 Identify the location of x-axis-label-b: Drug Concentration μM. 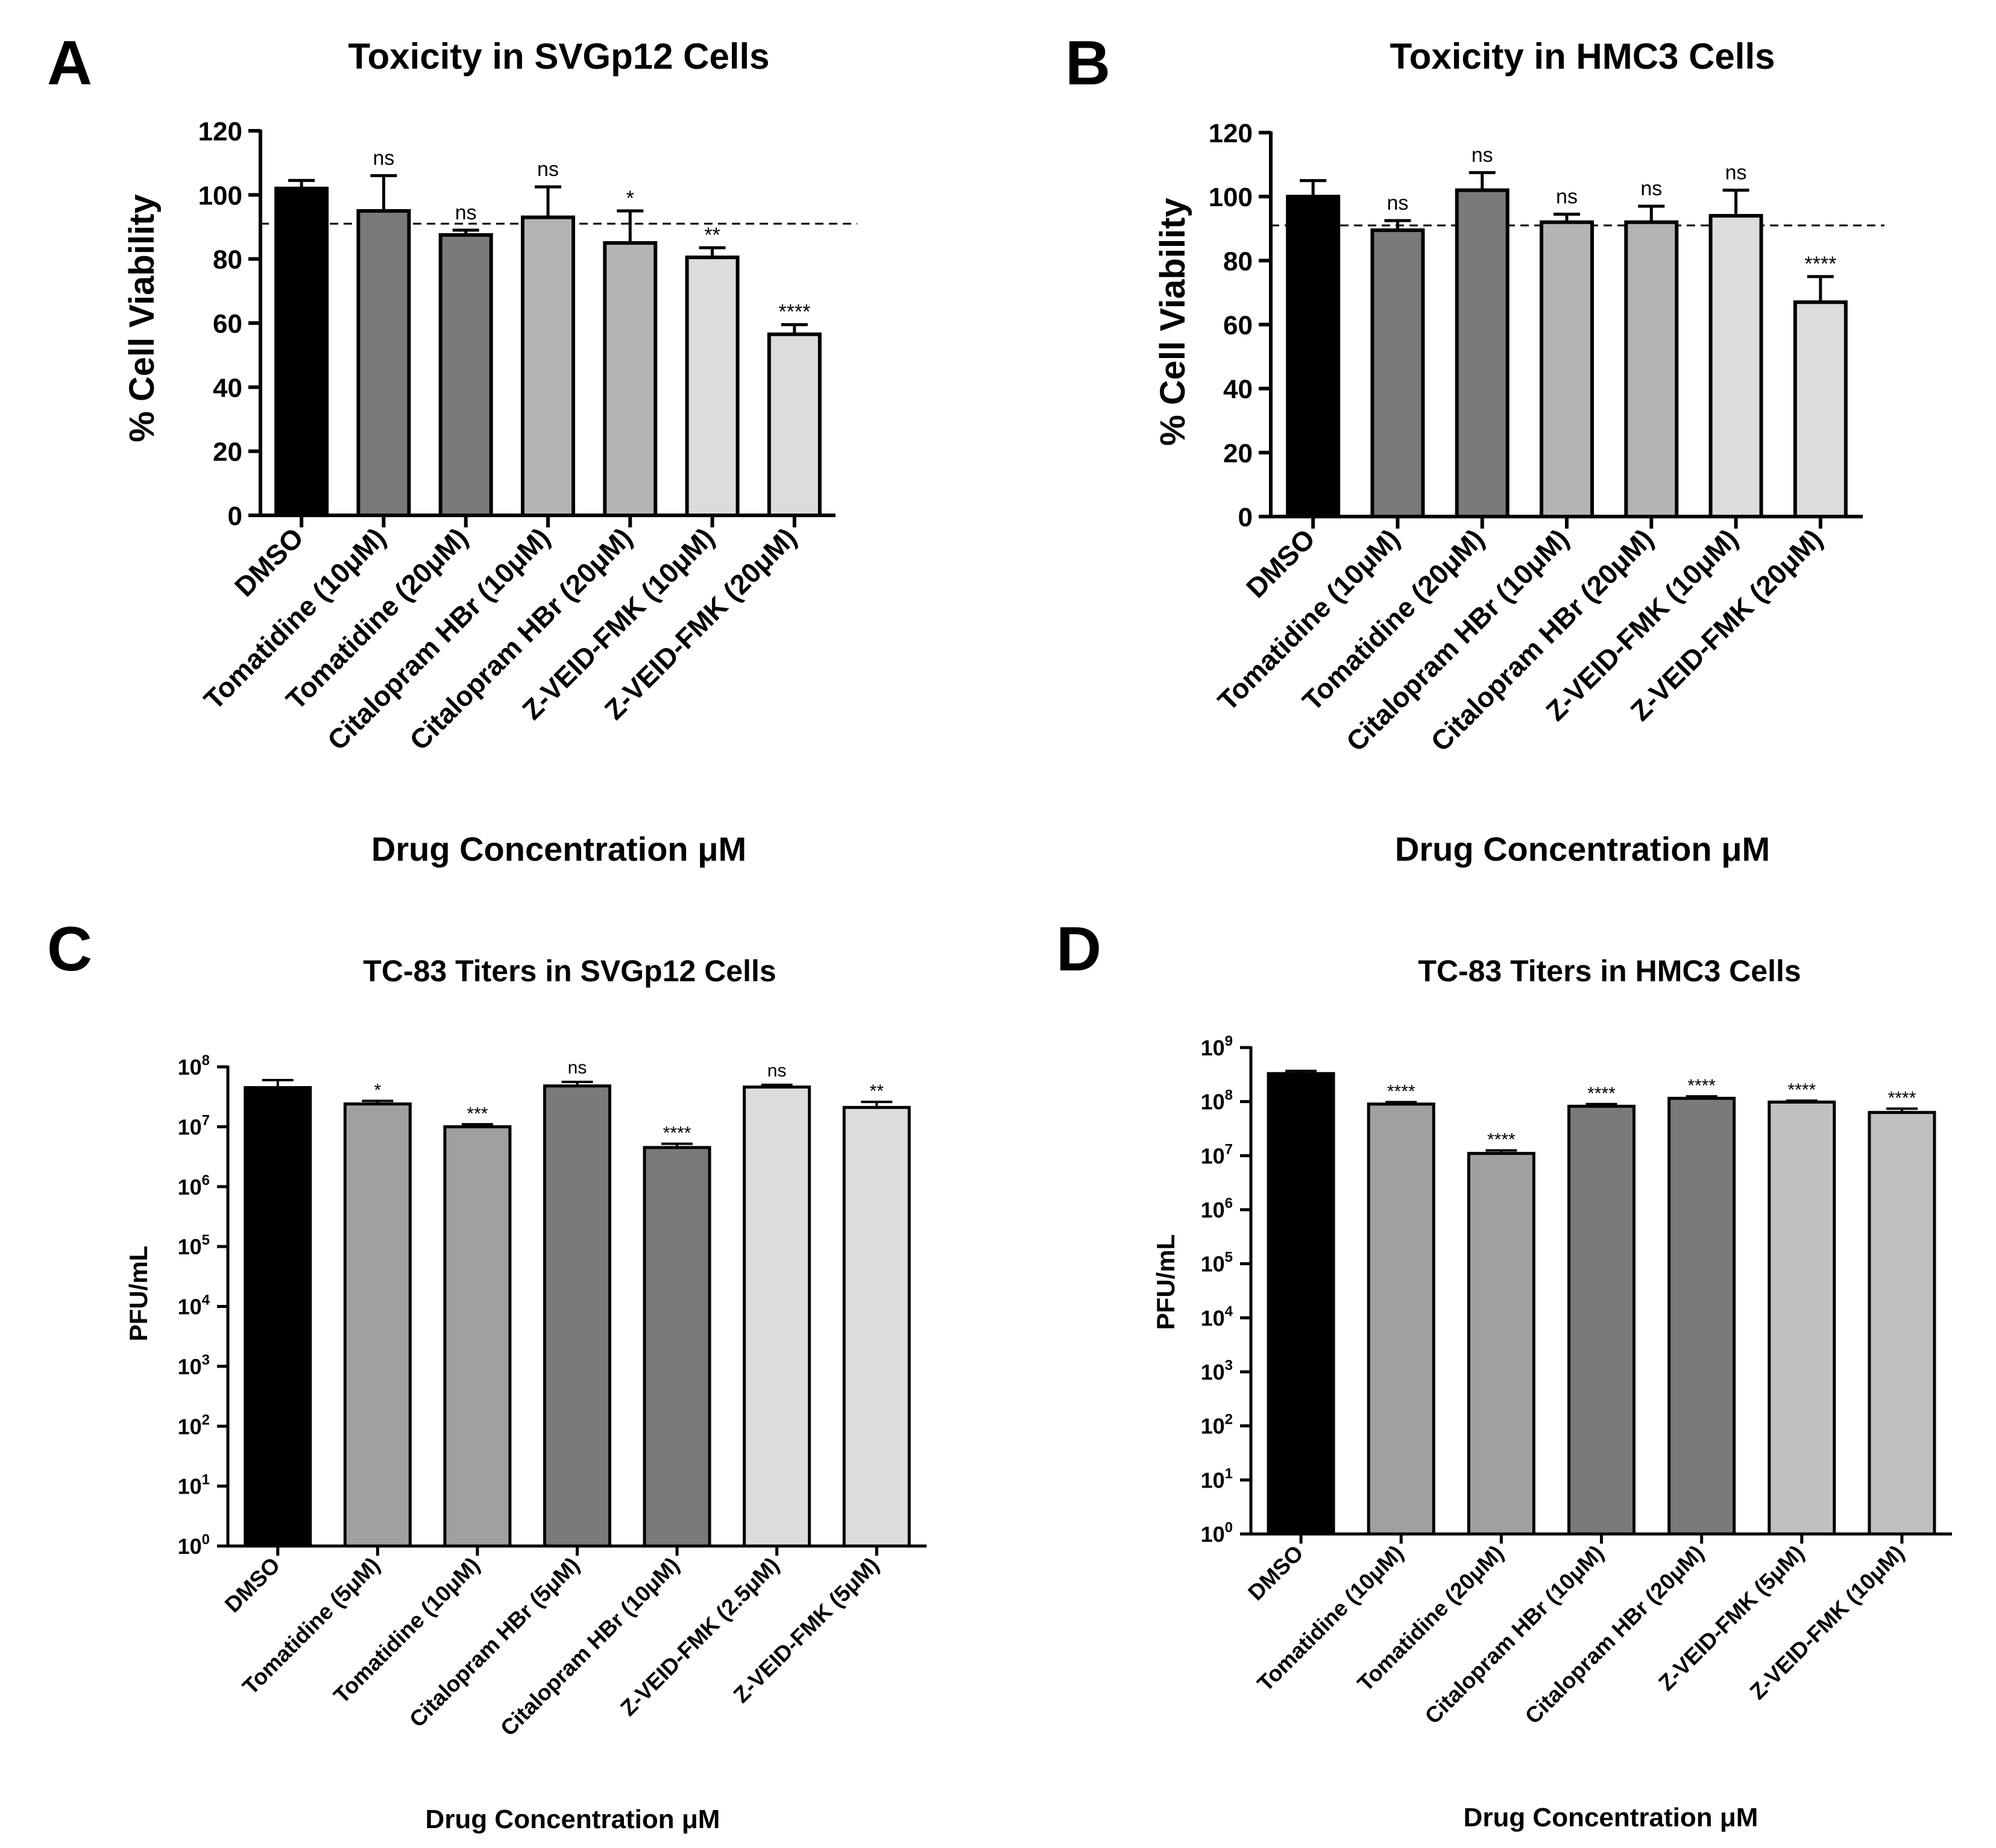
(1582, 849).